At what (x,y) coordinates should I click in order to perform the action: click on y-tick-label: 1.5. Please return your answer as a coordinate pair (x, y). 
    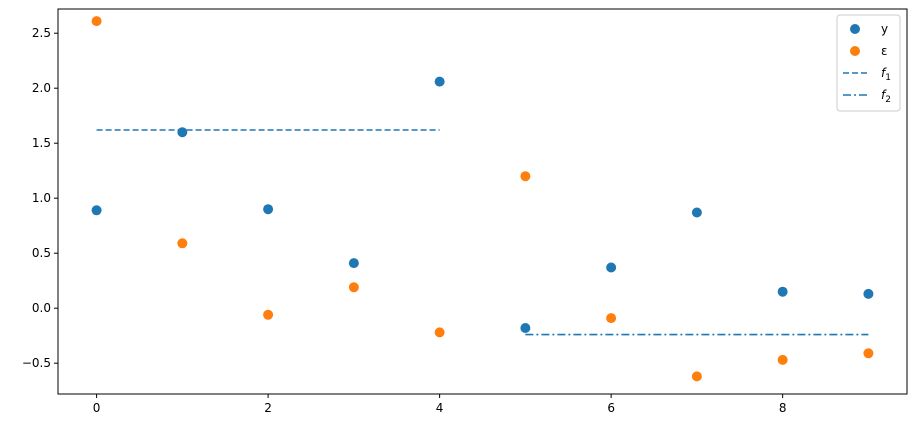
    Looking at the image, I should click on (41, 143).